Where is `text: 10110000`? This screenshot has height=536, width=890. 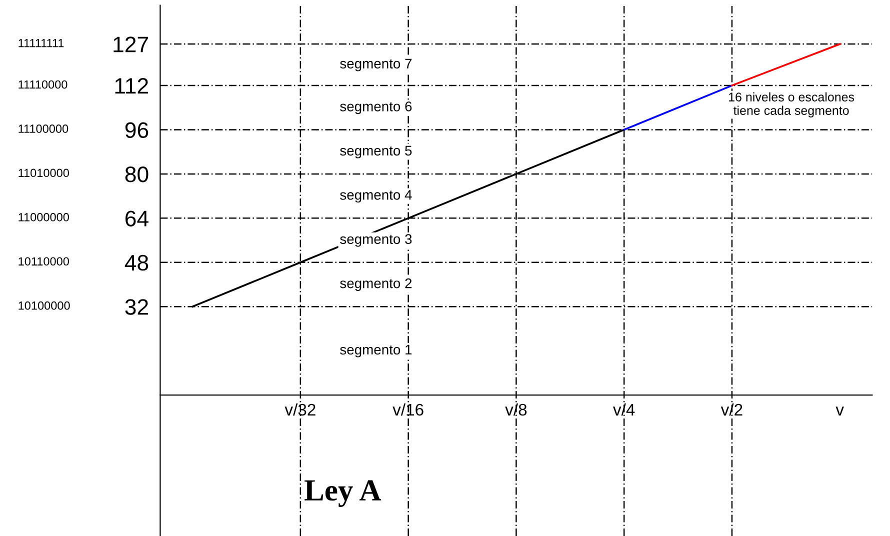 text: 10110000 is located at coordinates (43, 261).